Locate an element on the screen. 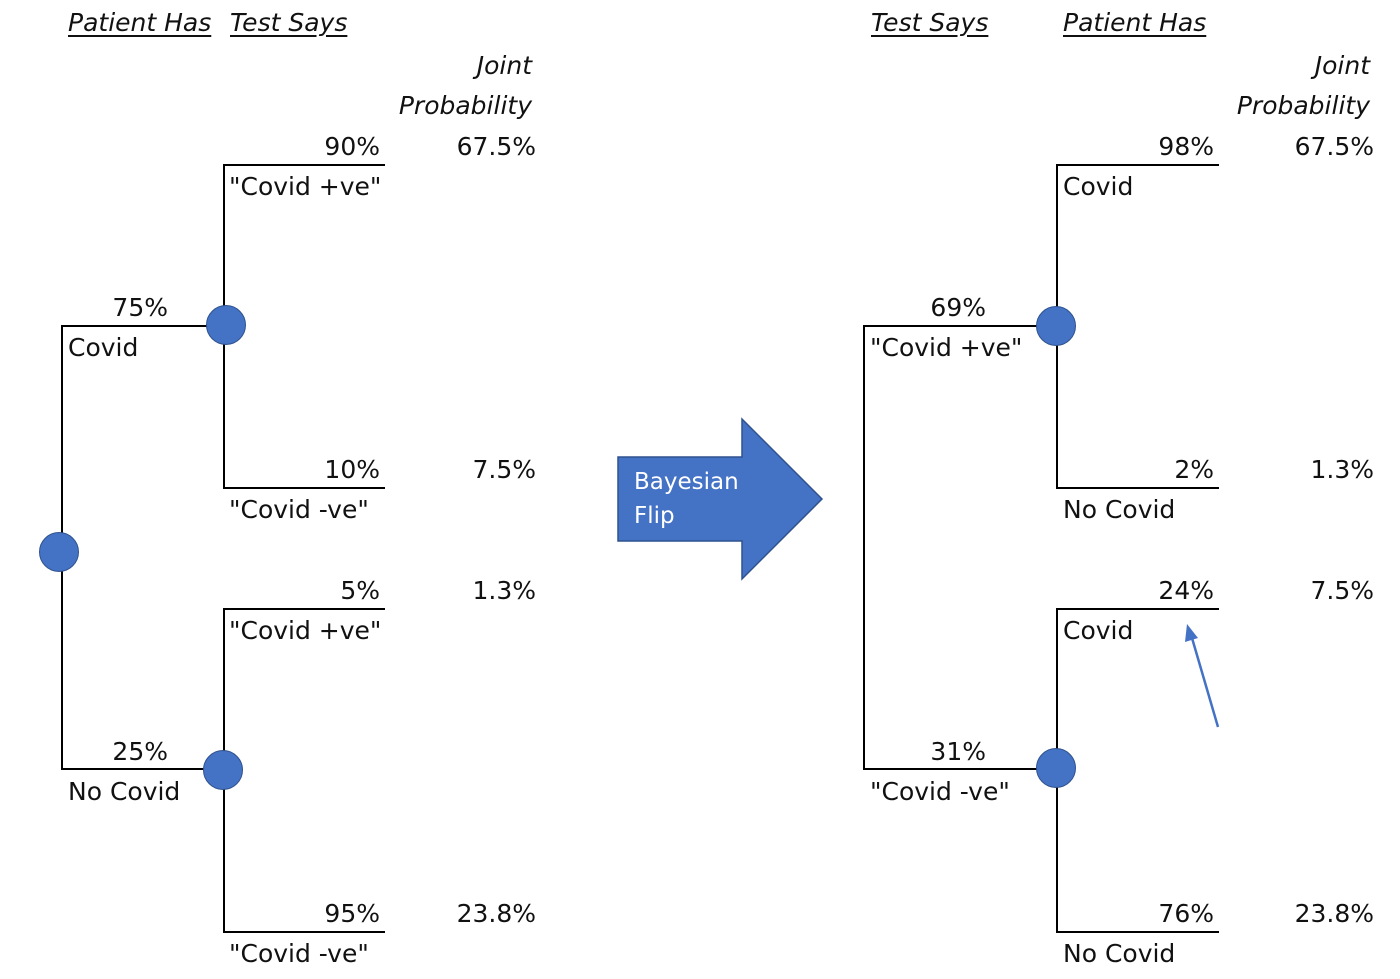 Image resolution: width=1400 pixels, height=979 pixels. right-joint-value: 23.8% is located at coordinates (1334, 913).